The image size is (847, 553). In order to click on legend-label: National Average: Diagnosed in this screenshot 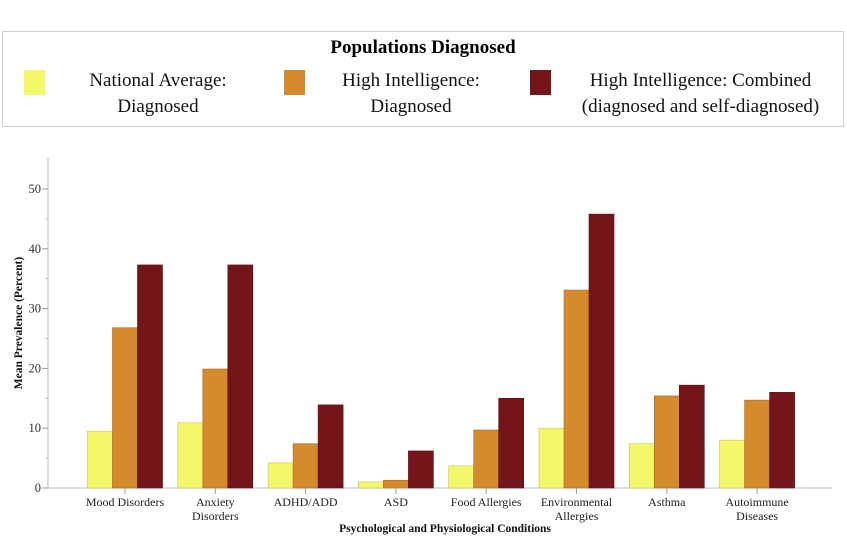, I will do `click(158, 94)`.